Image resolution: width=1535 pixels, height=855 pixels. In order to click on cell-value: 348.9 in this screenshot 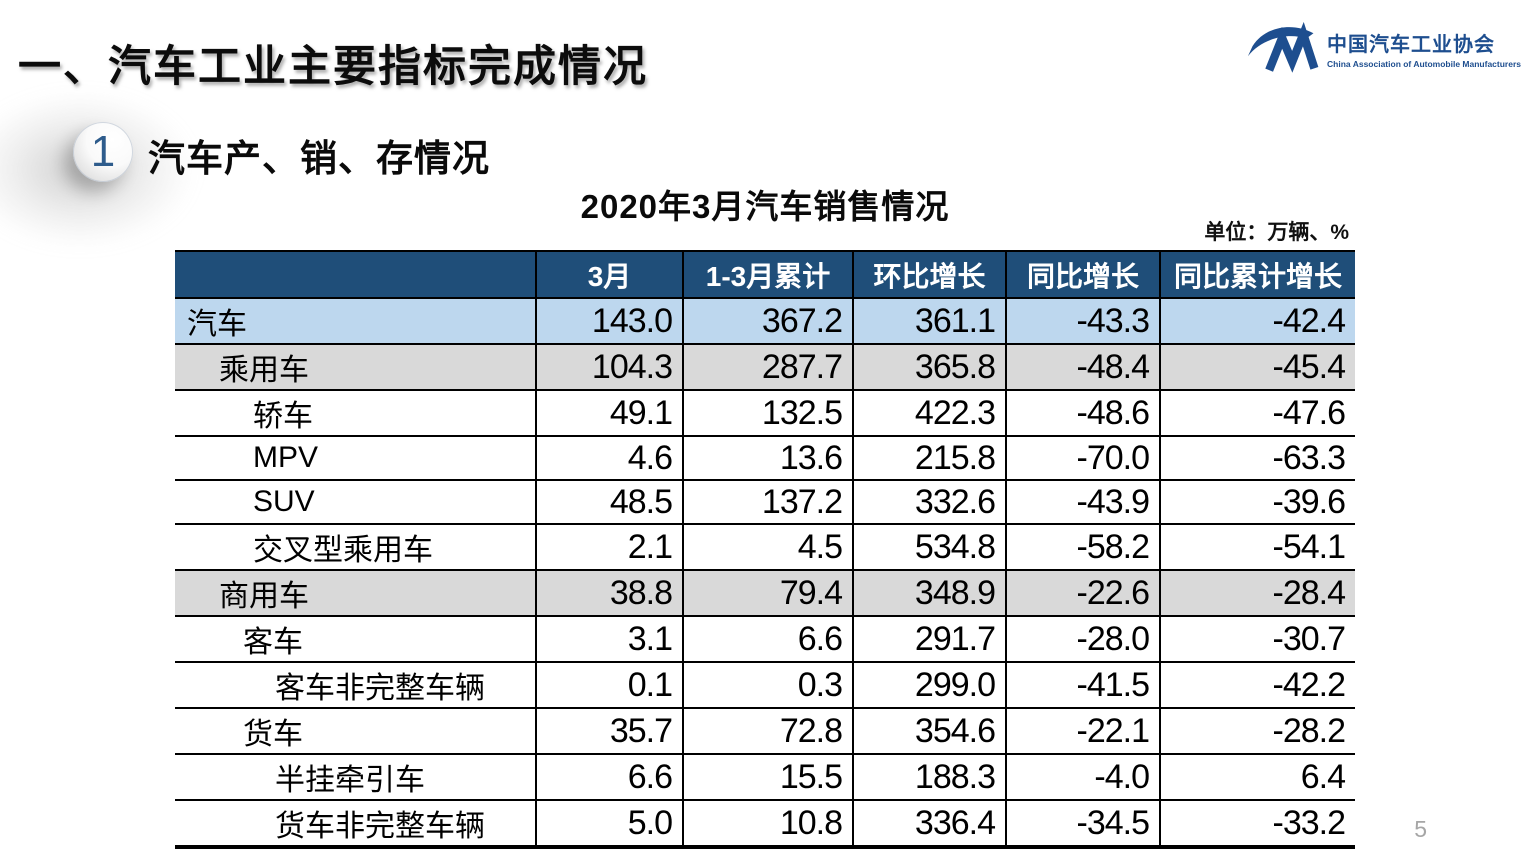, I will do `click(929, 592)`.